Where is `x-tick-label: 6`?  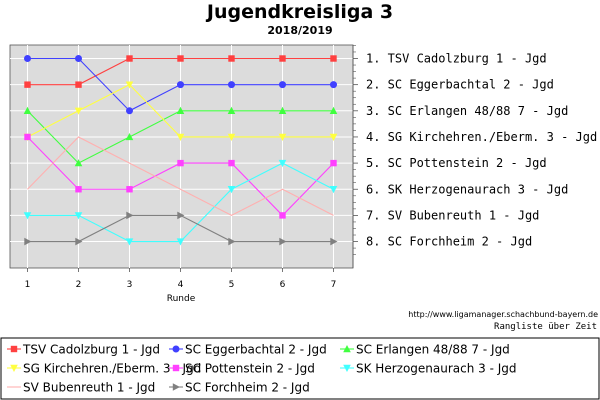 x-tick-label: 6 is located at coordinates (283, 285).